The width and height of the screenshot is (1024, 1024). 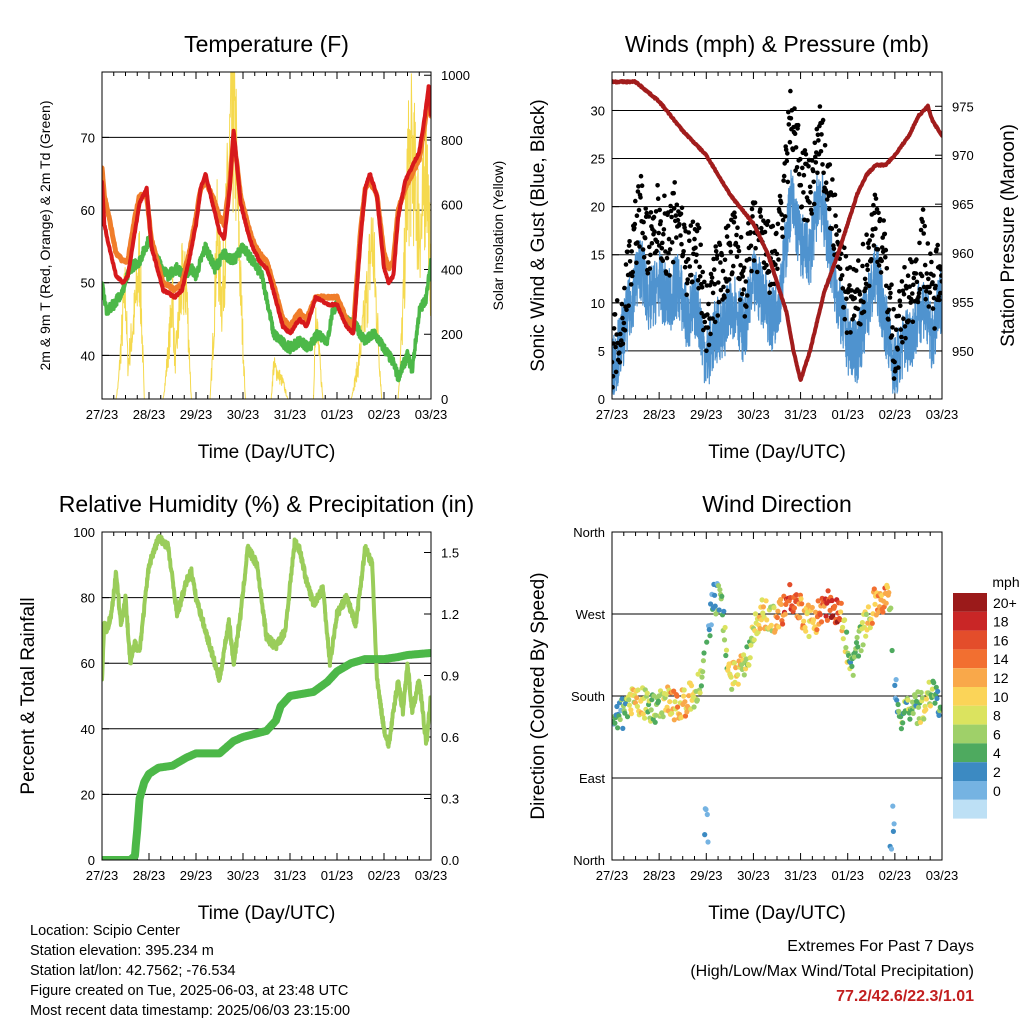 What do you see at coordinates (266, 696) in the screenshot?
I see `plot-border` at bounding box center [266, 696].